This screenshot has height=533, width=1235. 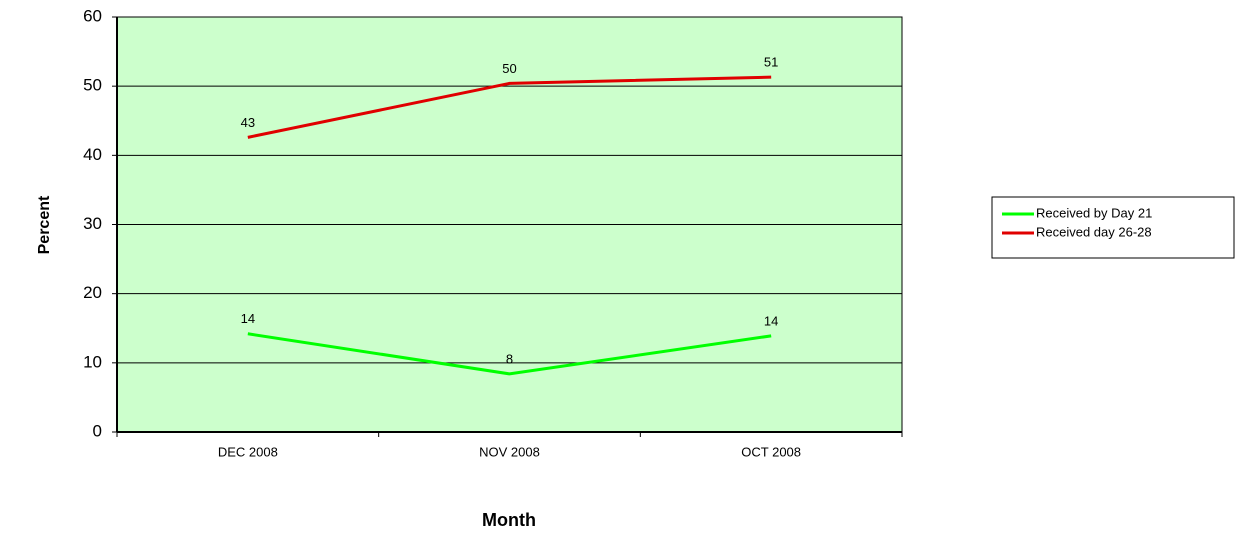 I want to click on y-tick-label: 60, so click(x=92, y=15).